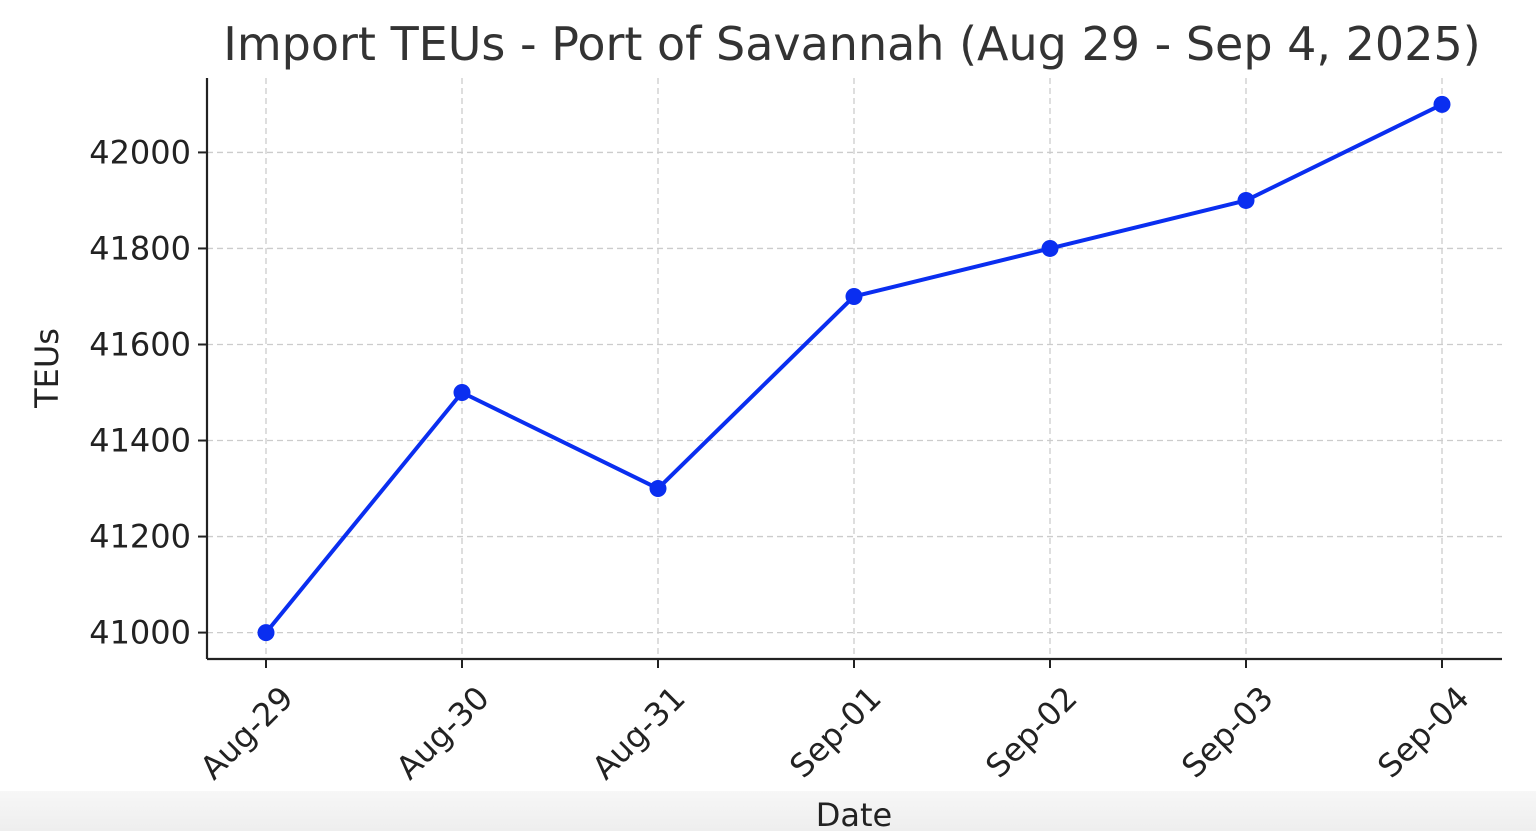  Describe the element at coordinates (247, 733) in the screenshot. I see `x-tick-label: Aug-29` at that location.